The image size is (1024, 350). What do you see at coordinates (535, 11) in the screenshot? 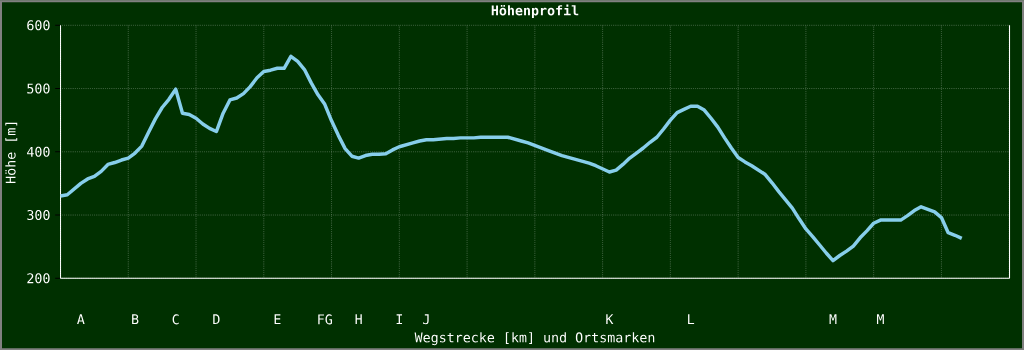
I see `chart-title: Höhenprofil` at bounding box center [535, 11].